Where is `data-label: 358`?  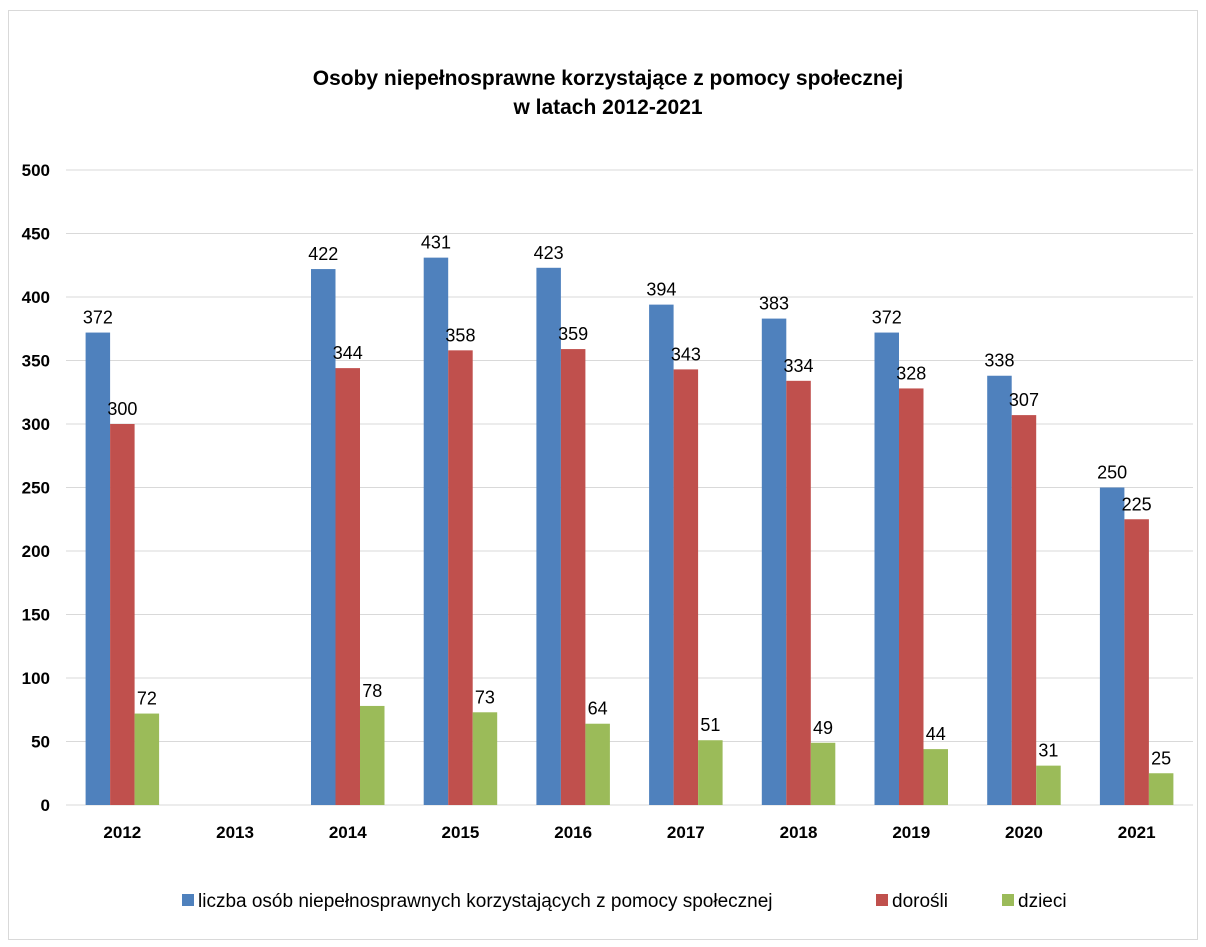
data-label: 358 is located at coordinates (460, 335).